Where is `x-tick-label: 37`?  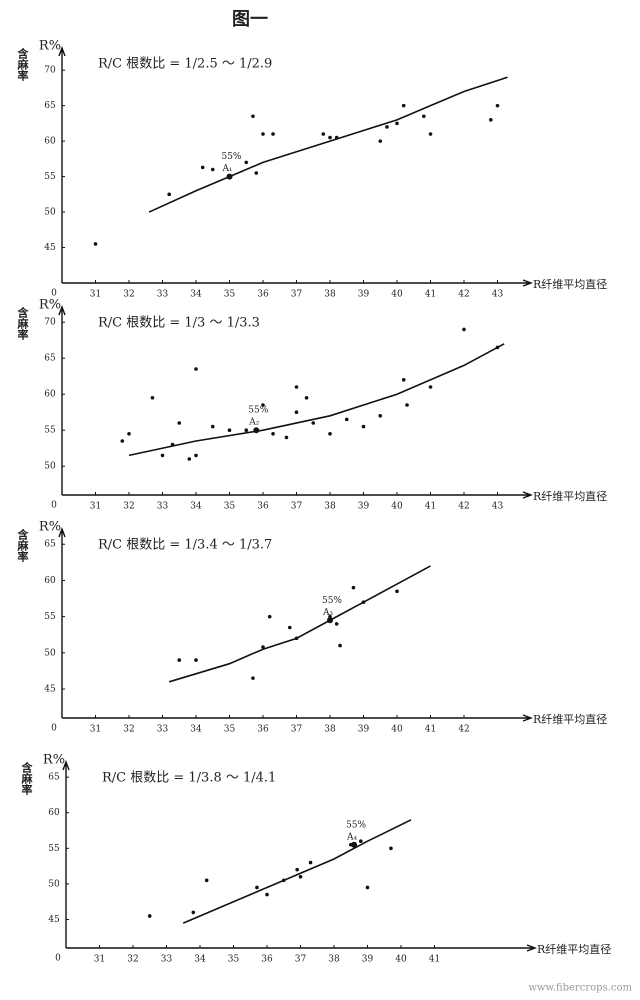 x-tick-label: 37 is located at coordinates (297, 507).